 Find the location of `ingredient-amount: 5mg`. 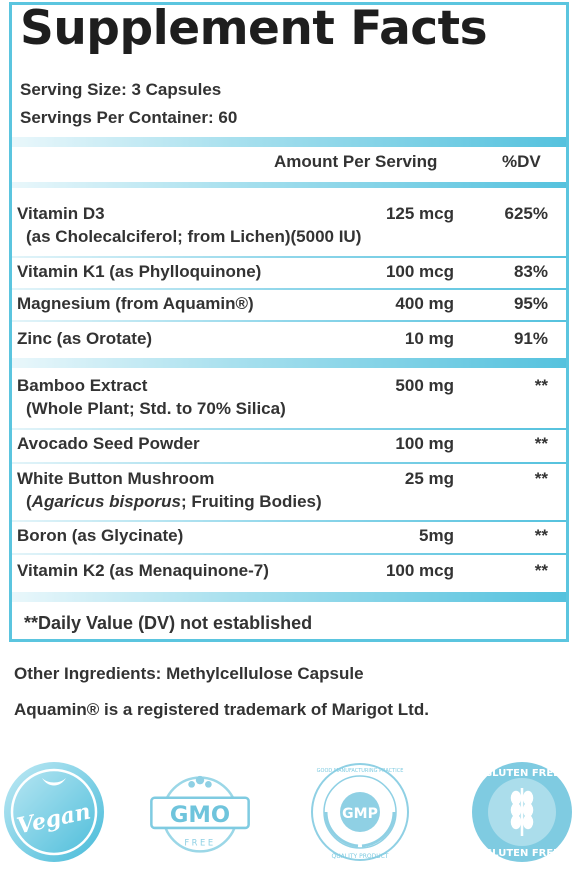

ingredient-amount: 5mg is located at coordinates (436, 535).